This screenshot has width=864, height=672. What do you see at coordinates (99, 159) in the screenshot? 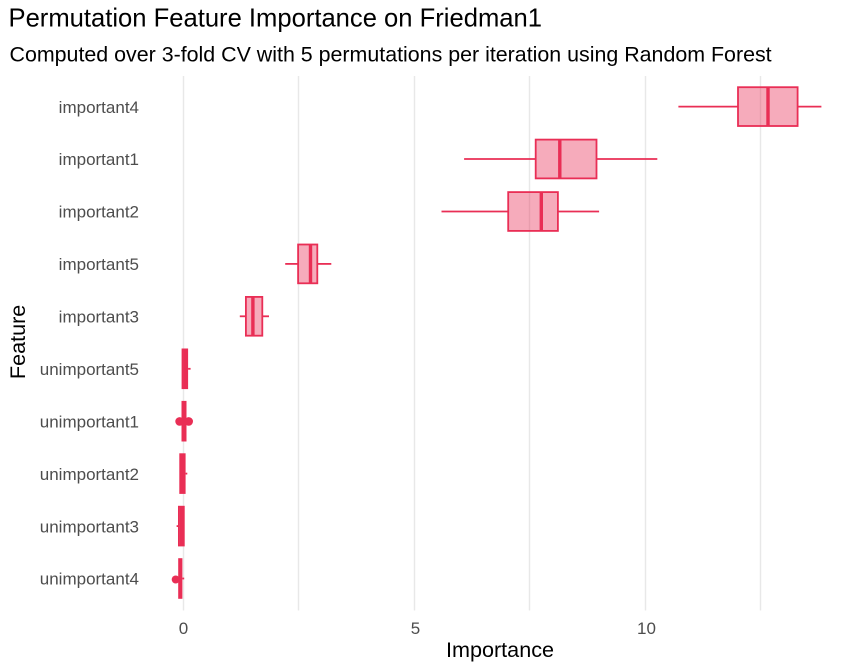
I see `svg-text: important1` at bounding box center [99, 159].